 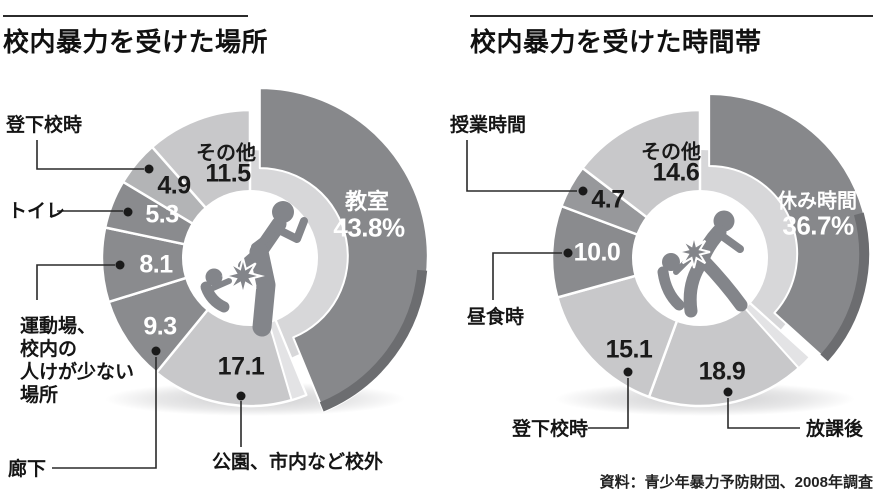 I want to click on slice-name-classroom: 教室, so click(x=367, y=201).